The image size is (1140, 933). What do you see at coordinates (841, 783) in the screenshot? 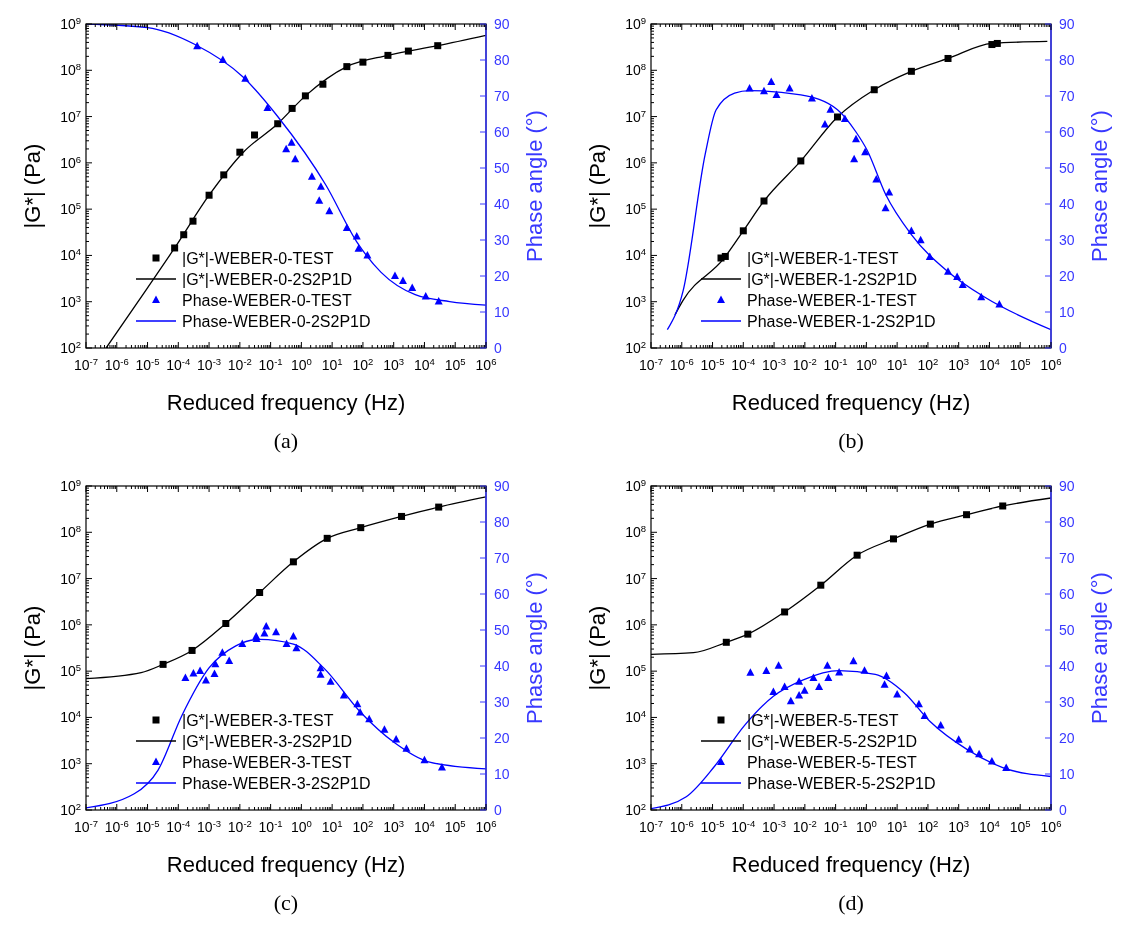
I see `legend-label: Phase-WEBER-5-2S2P1D` at bounding box center [841, 783].